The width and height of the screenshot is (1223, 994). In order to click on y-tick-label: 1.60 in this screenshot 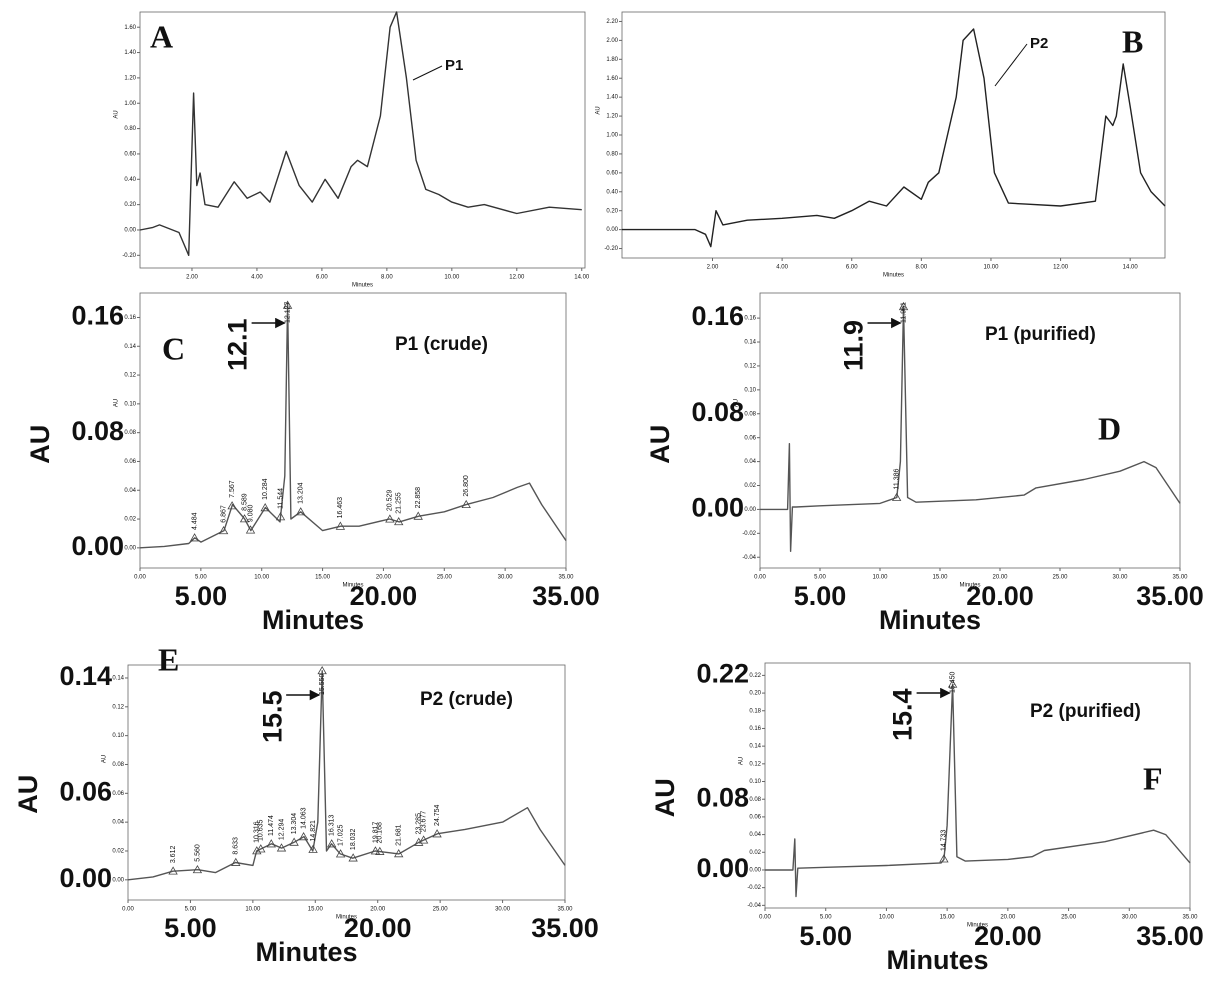, I will do `click(130, 28)`.